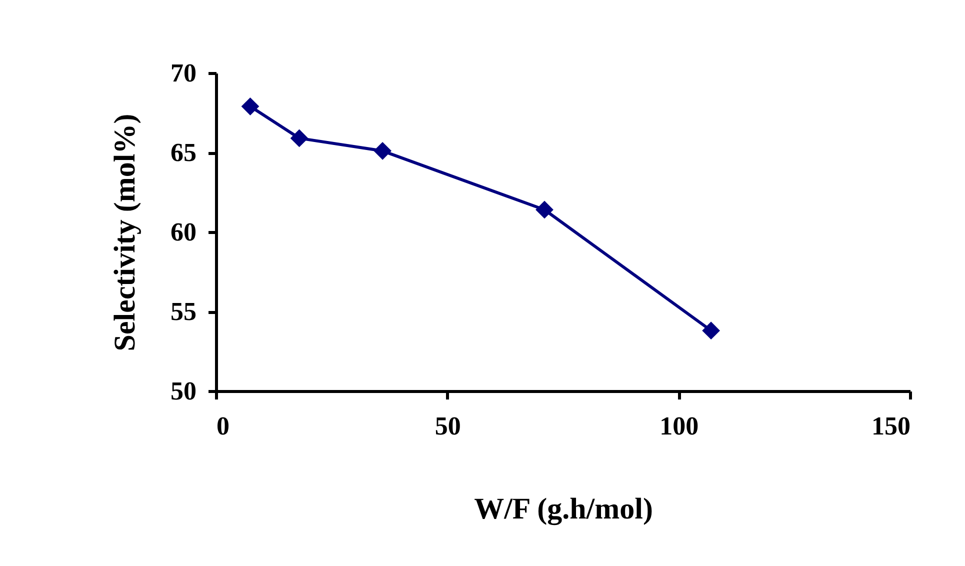 The image size is (965, 566). What do you see at coordinates (183, 311) in the screenshot?
I see `y-tick-label: 55` at bounding box center [183, 311].